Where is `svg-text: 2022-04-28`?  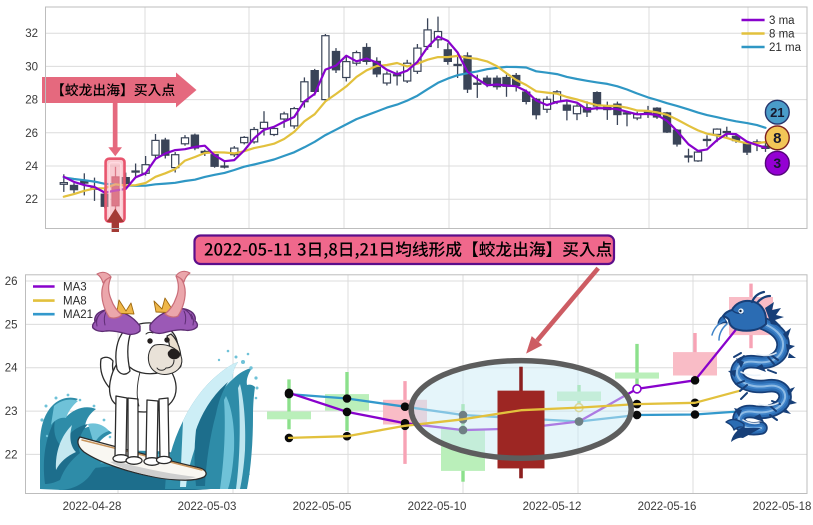
svg-text: 2022-04-28 is located at coordinates (92, 507).